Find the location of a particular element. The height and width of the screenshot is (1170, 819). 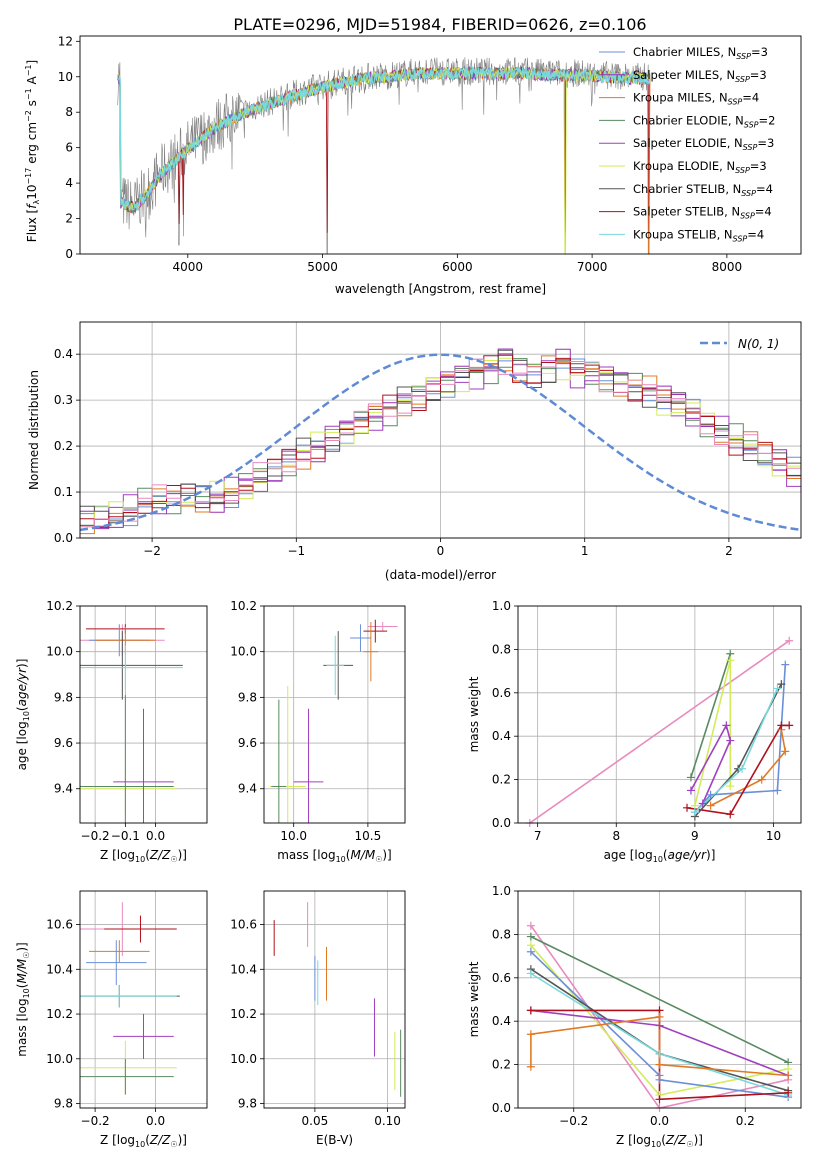

spectrum-ytick-label: 2 is located at coordinates (69, 219).